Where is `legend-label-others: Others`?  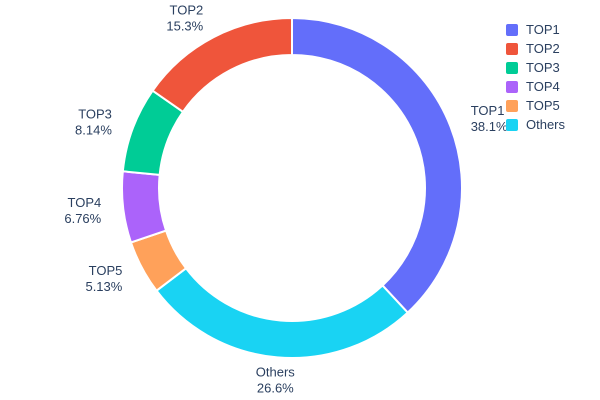 legend-label-others: Others is located at coordinates (546, 124).